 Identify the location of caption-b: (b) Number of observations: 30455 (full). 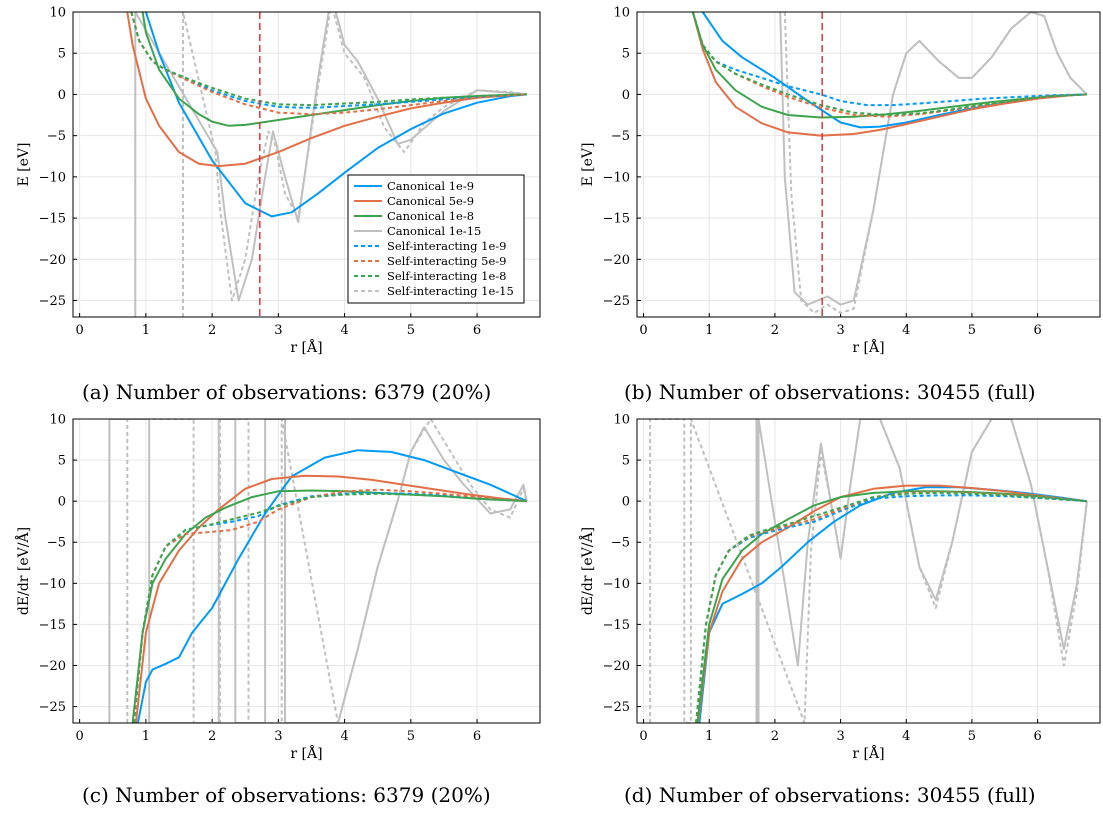
(830, 392).